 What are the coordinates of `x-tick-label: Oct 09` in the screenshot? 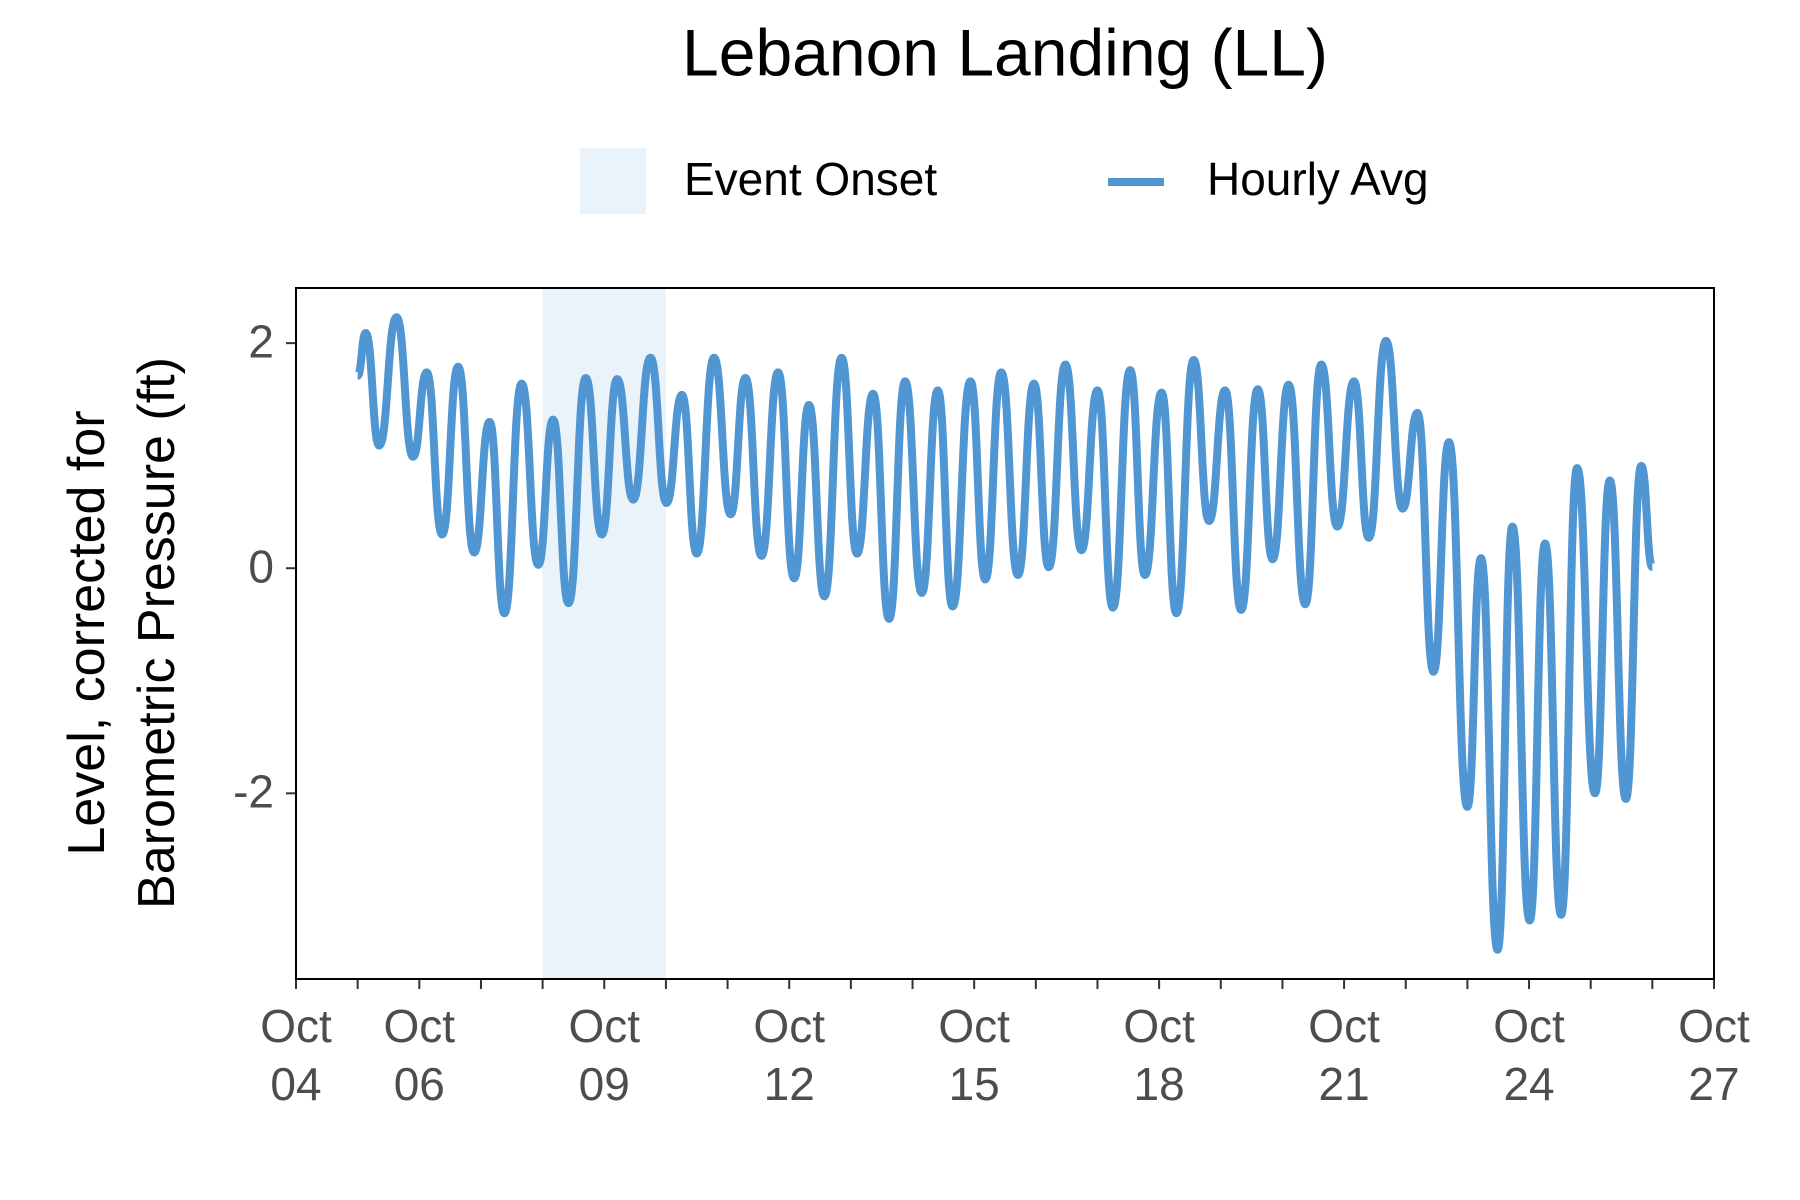 It's located at (604, 1055).